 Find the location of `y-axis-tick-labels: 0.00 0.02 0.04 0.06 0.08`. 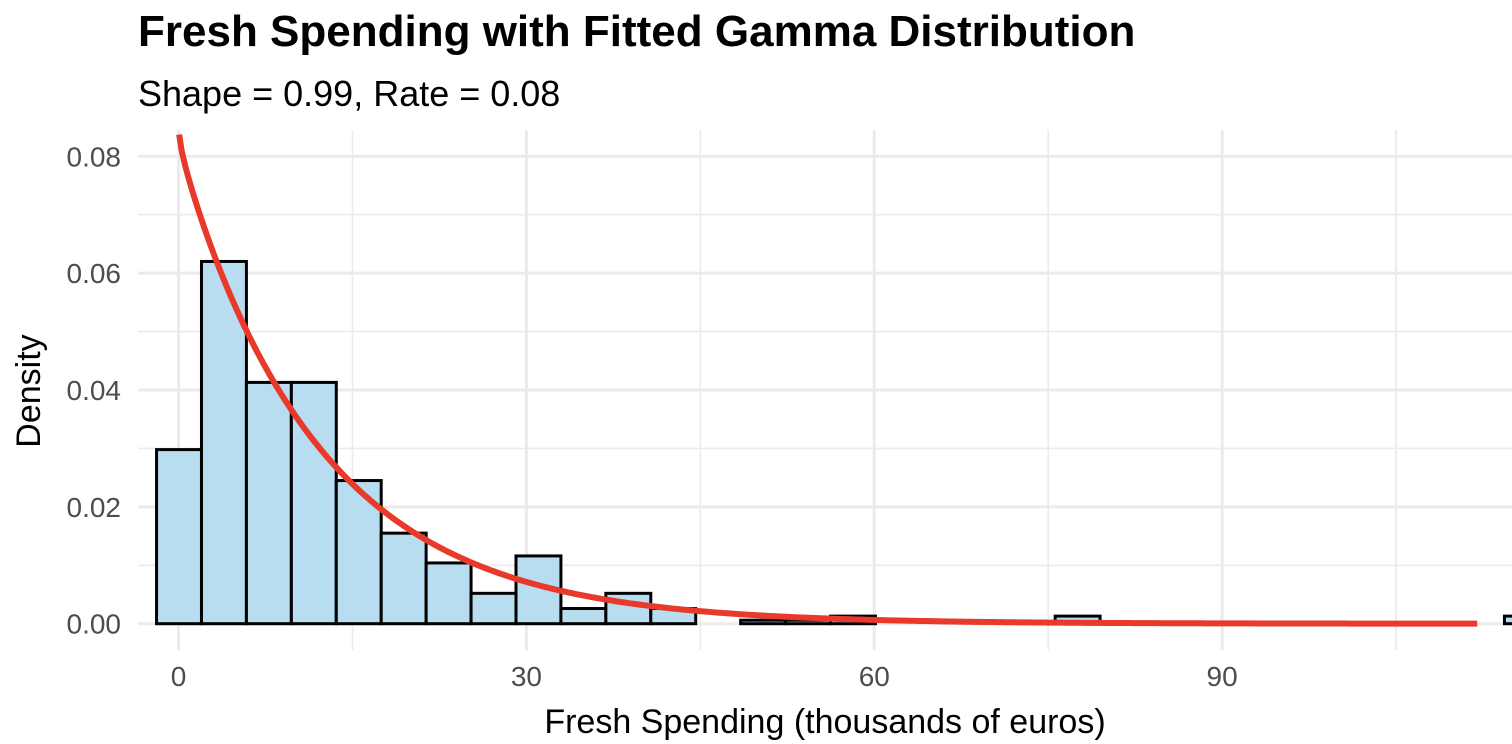

y-axis-tick-labels: 0.00 0.02 0.04 0.06 0.08 is located at coordinates (94, 390).